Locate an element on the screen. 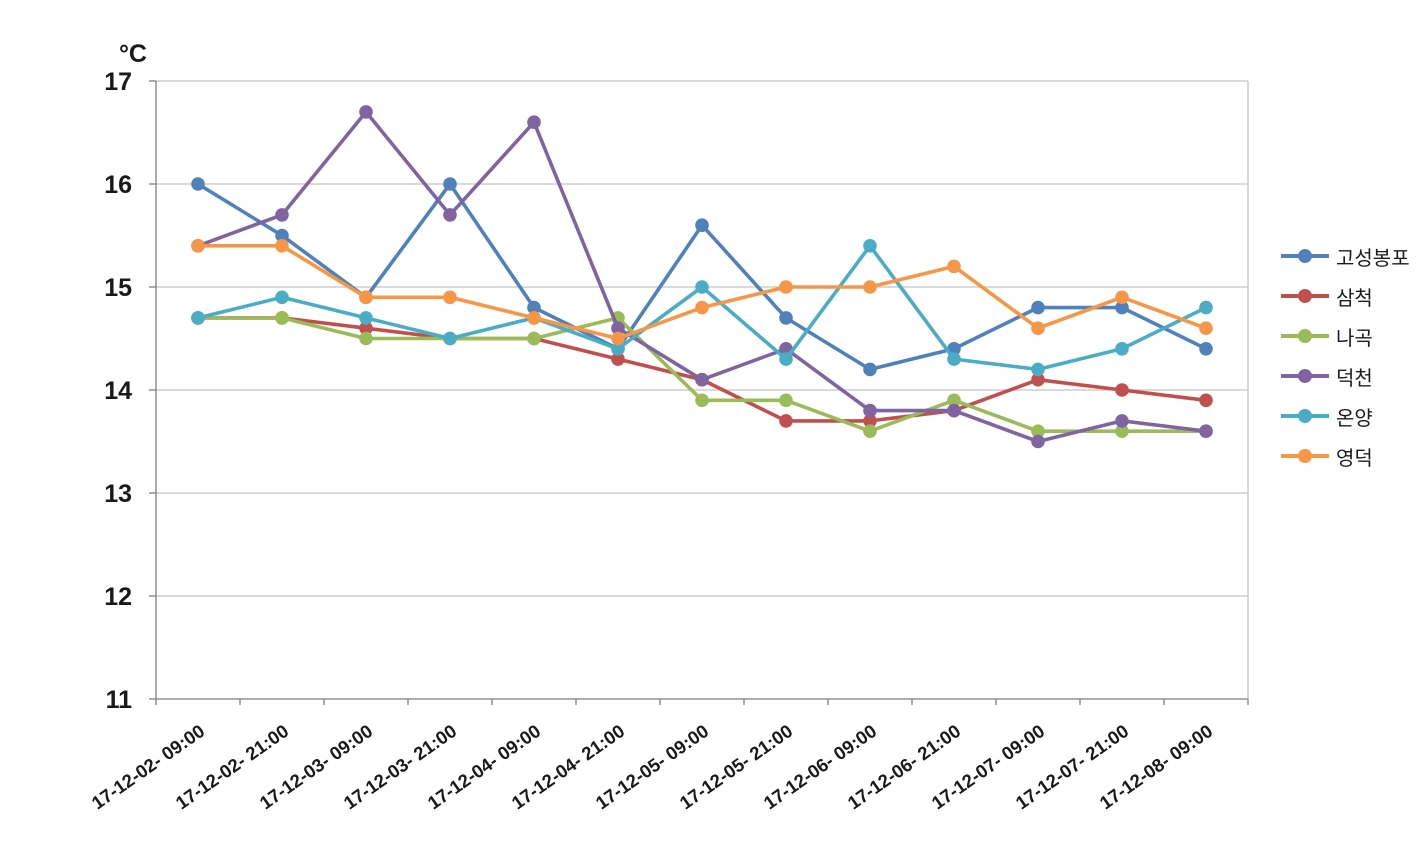  legend-item-label: 덕천 is located at coordinates (1354, 377).